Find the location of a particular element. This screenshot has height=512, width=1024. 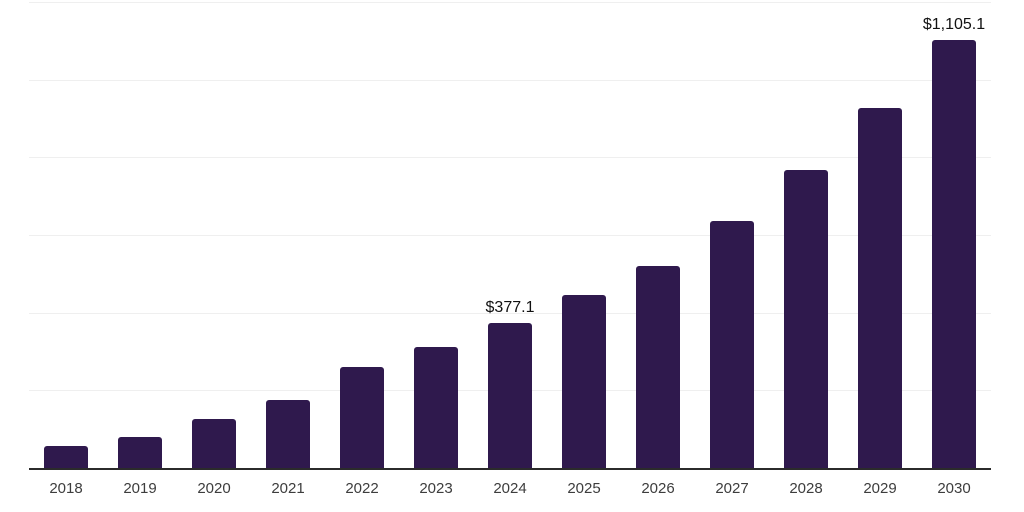

x-tick-2023: 2023 is located at coordinates (436, 488).